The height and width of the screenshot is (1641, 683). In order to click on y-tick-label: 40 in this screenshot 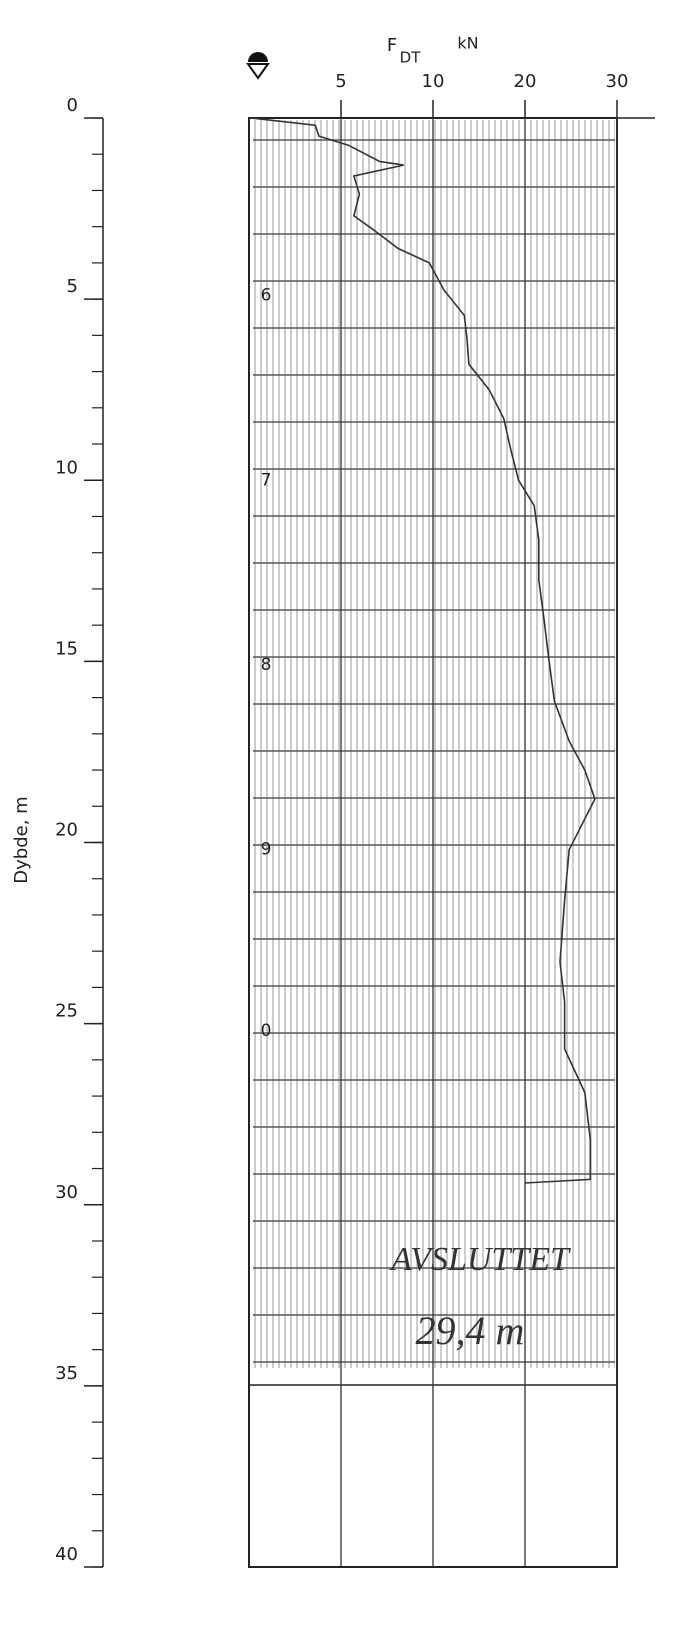, I will do `click(66, 1554)`.